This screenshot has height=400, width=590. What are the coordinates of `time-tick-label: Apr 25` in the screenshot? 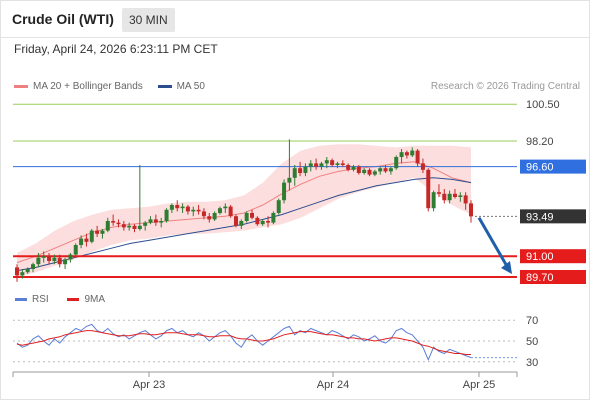 It's located at (479, 385).